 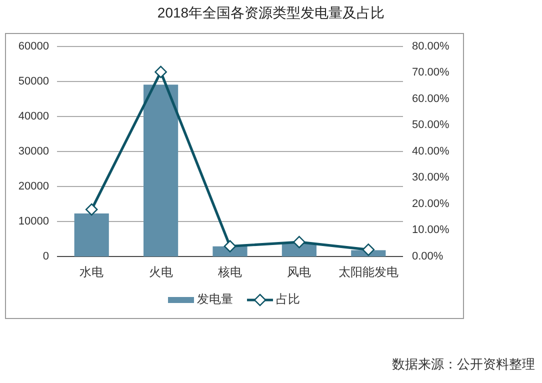 I want to click on y2-tick-label: 10.00%, so click(x=431, y=230).